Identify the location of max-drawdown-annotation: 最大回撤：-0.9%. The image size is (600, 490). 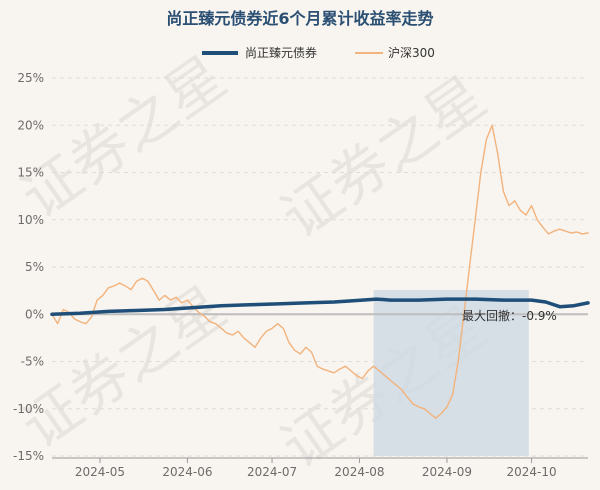
(509, 315).